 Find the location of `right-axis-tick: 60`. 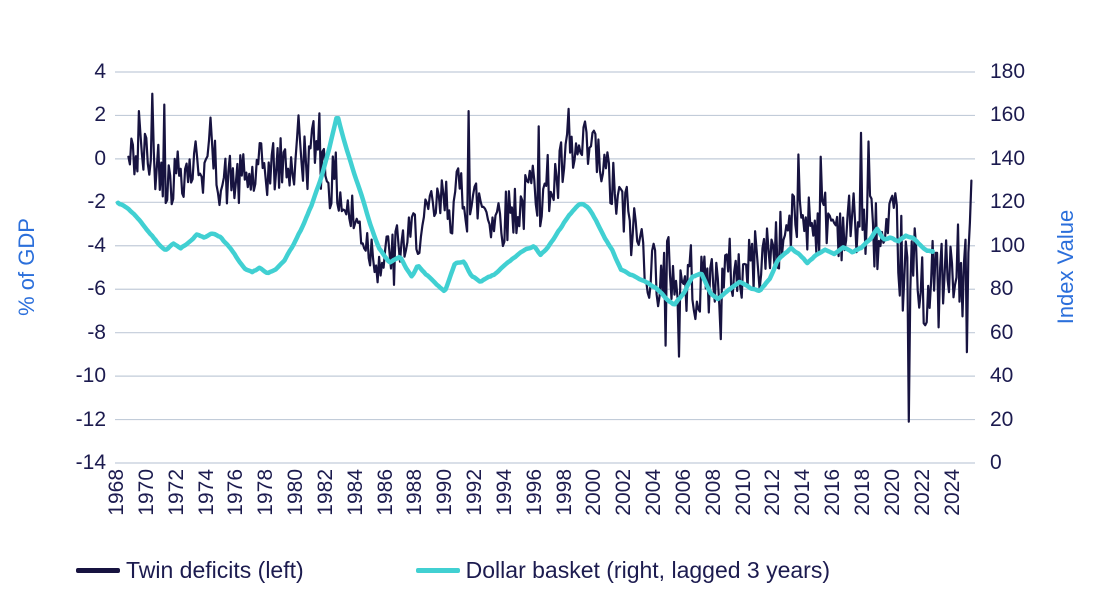

right-axis-tick: 60 is located at coordinates (1002, 332).